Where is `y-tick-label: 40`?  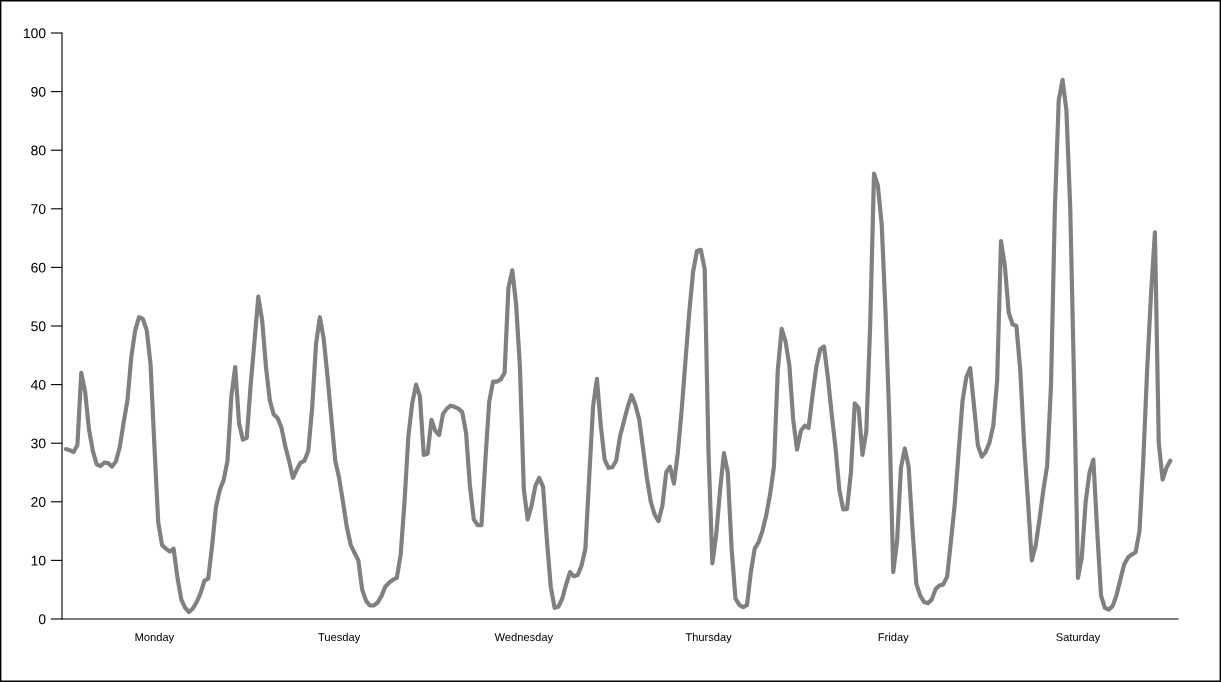
y-tick-label: 40 is located at coordinates (38, 384).